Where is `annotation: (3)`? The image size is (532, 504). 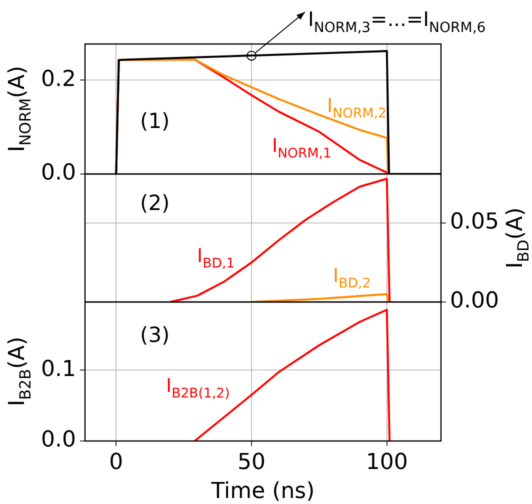
annotation: (3) is located at coordinates (155, 335).